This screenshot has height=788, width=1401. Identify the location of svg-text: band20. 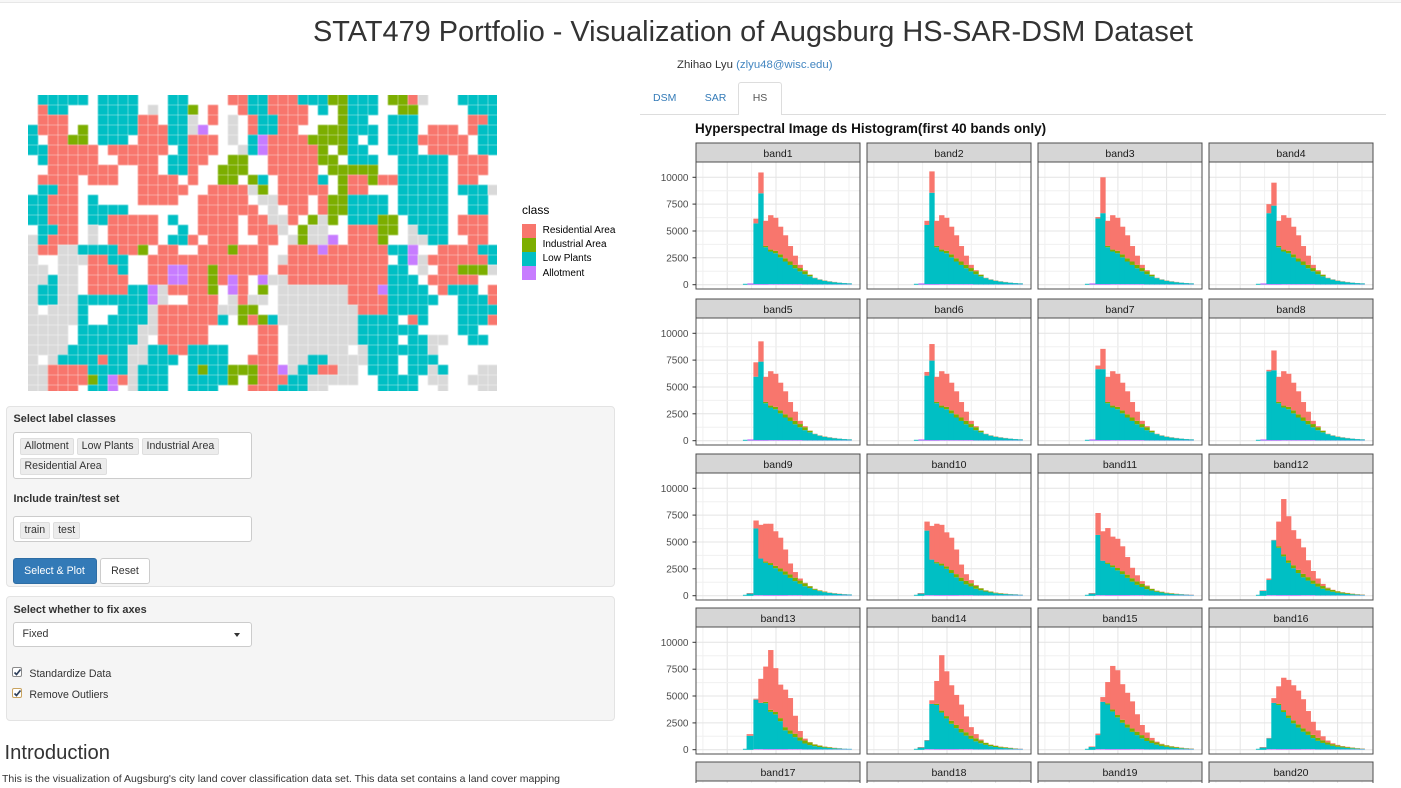
(1290, 773).